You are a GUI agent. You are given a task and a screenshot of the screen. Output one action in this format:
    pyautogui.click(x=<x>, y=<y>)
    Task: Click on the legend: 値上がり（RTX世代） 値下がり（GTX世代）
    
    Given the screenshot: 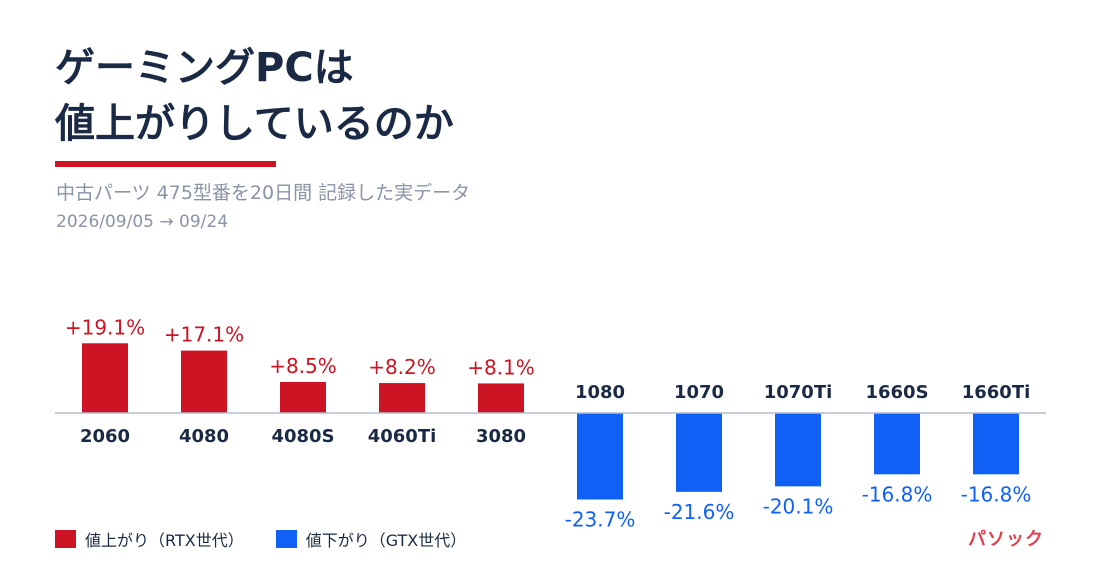 What is the action you would take?
    pyautogui.click(x=276, y=539)
    